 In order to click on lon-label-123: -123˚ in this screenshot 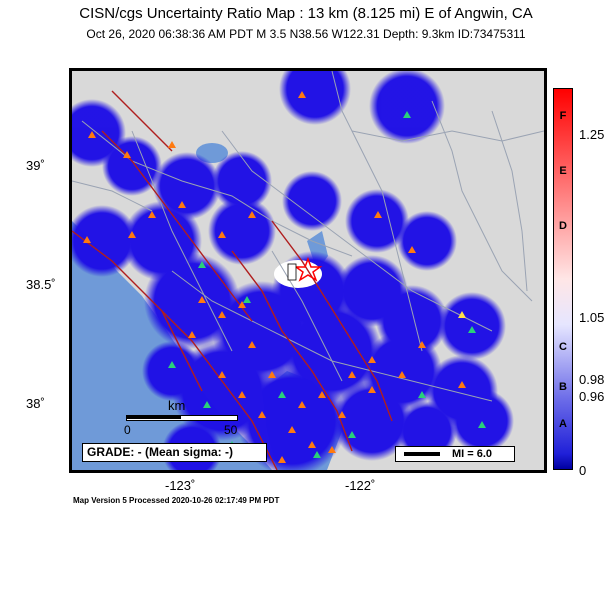, I will do `click(180, 485)`.